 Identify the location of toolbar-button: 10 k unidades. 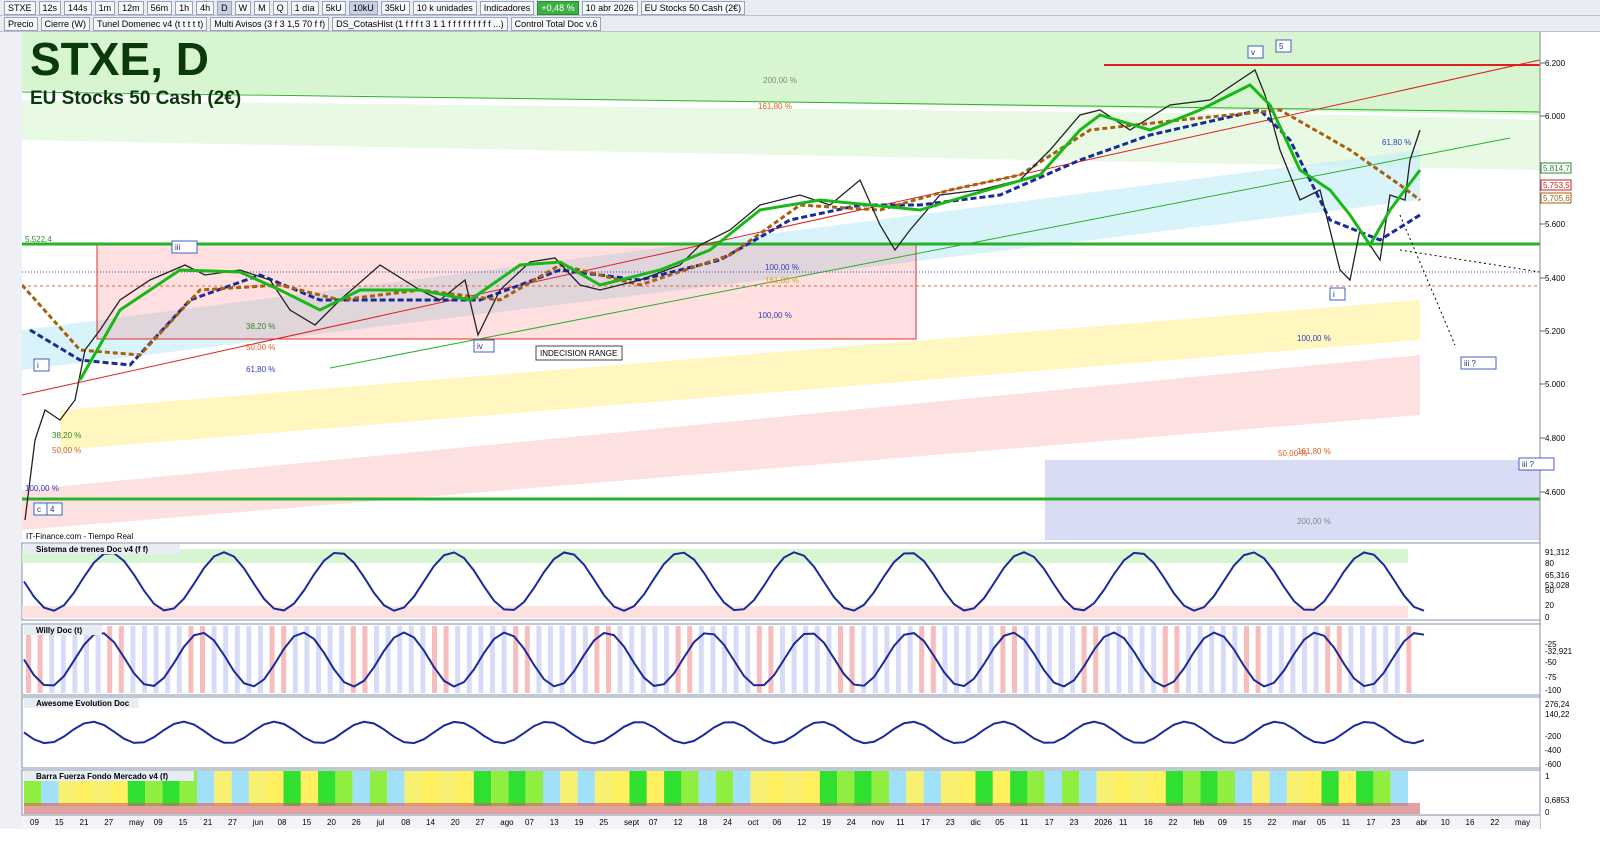
(444, 7).